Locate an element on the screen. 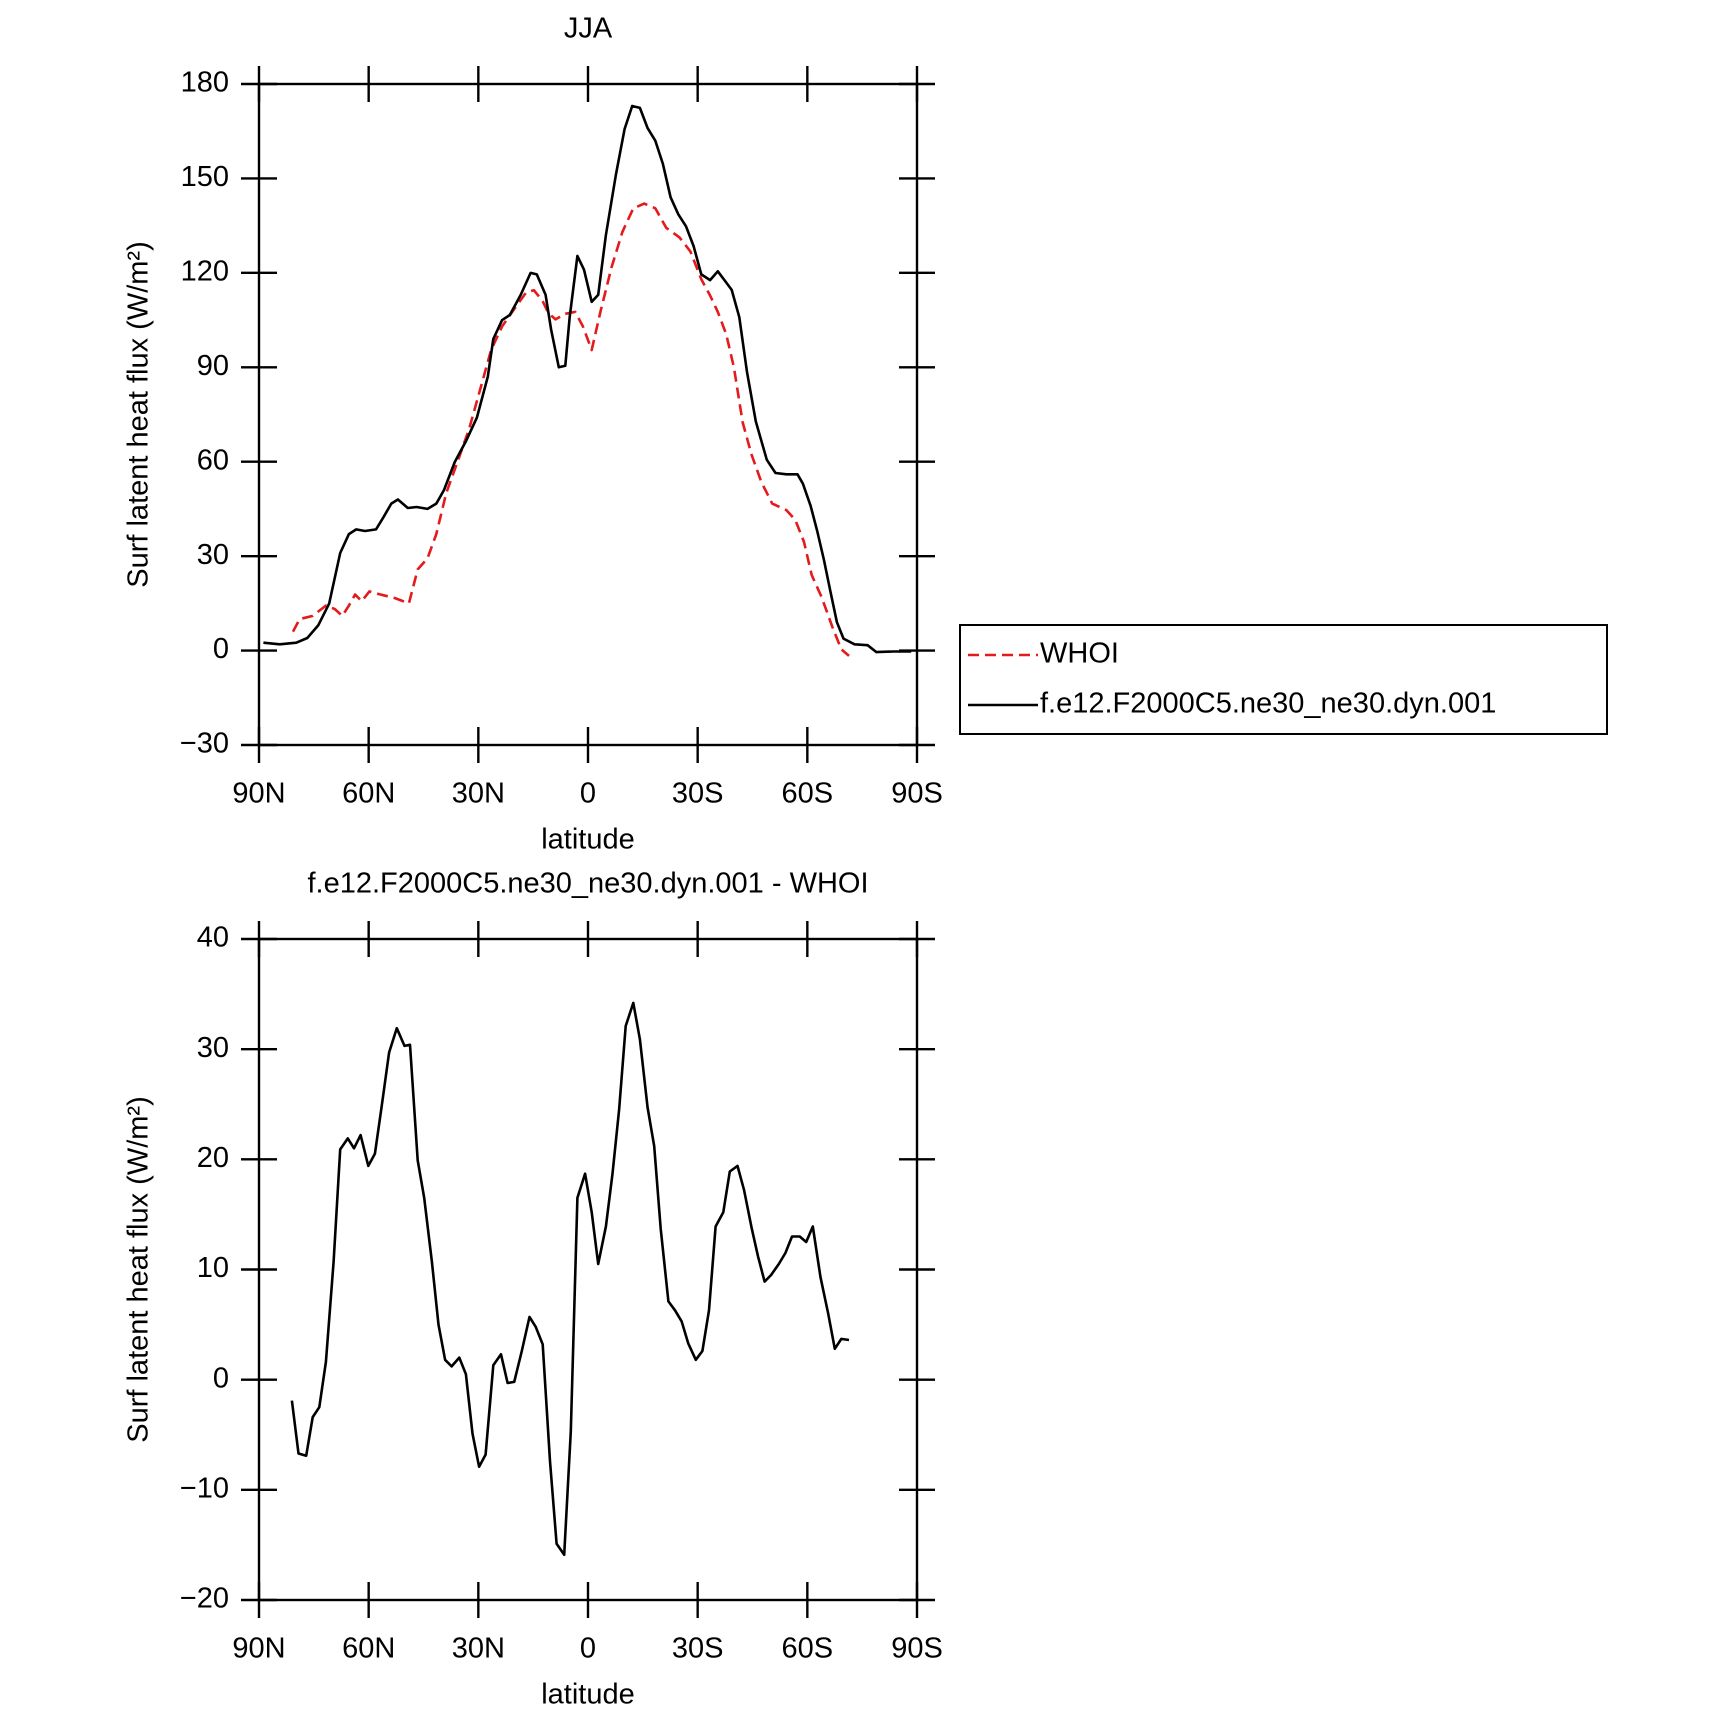 The height and width of the screenshot is (1713, 1710). y-tick-label: 150 is located at coordinates (205, 177).